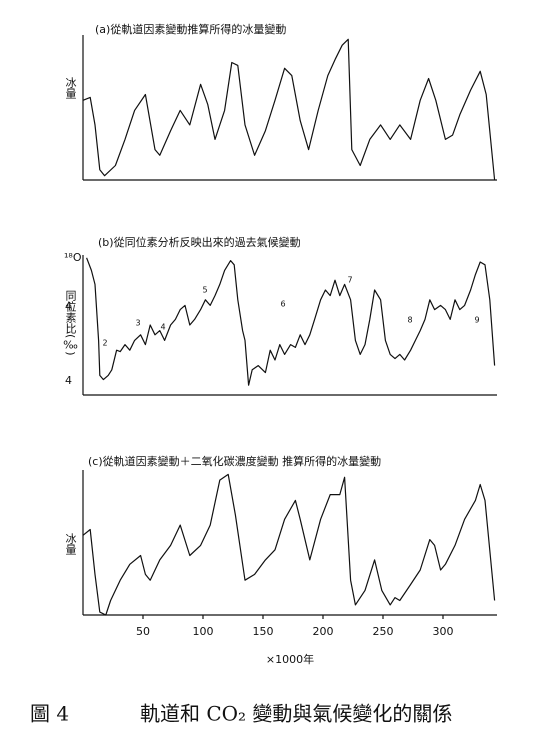 This screenshot has width=536, height=734. Describe the element at coordinates (323, 631) in the screenshot. I see `x-tick-label: 200` at that location.